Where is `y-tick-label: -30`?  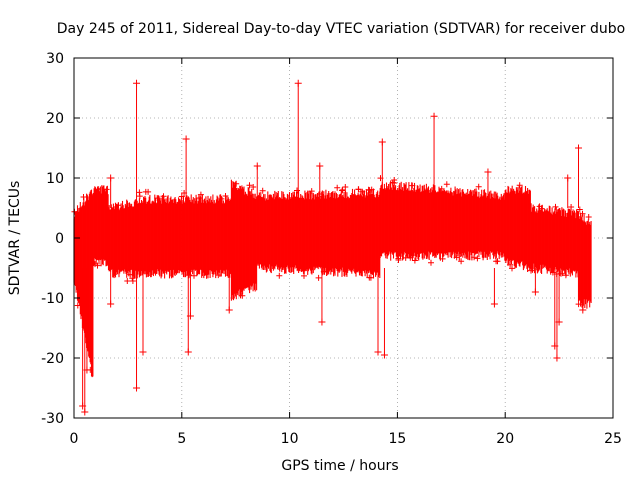 y-tick-label: -30 is located at coordinates (52, 419).